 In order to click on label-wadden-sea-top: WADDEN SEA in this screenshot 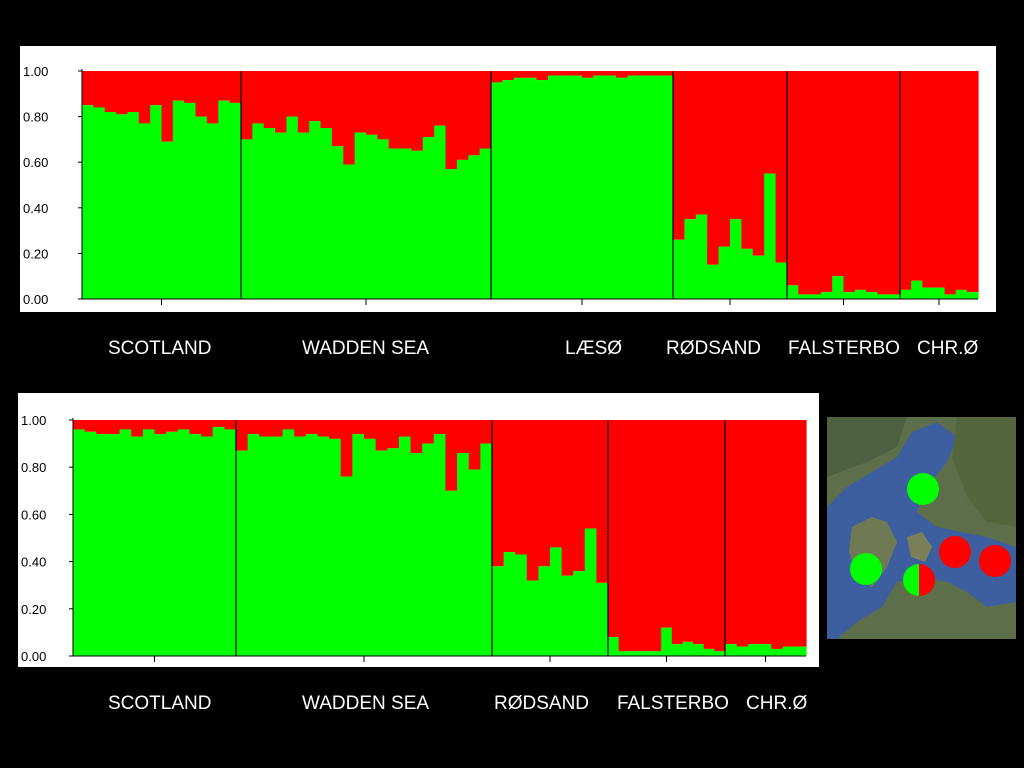, I will do `click(366, 348)`.